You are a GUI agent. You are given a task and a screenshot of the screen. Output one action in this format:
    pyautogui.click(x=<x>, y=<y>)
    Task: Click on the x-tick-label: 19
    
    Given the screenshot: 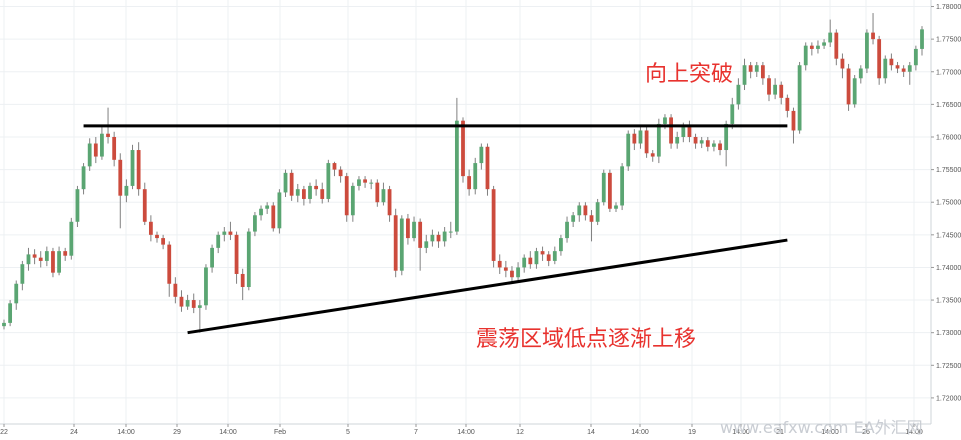 What is the action you would take?
    pyautogui.click(x=692, y=432)
    